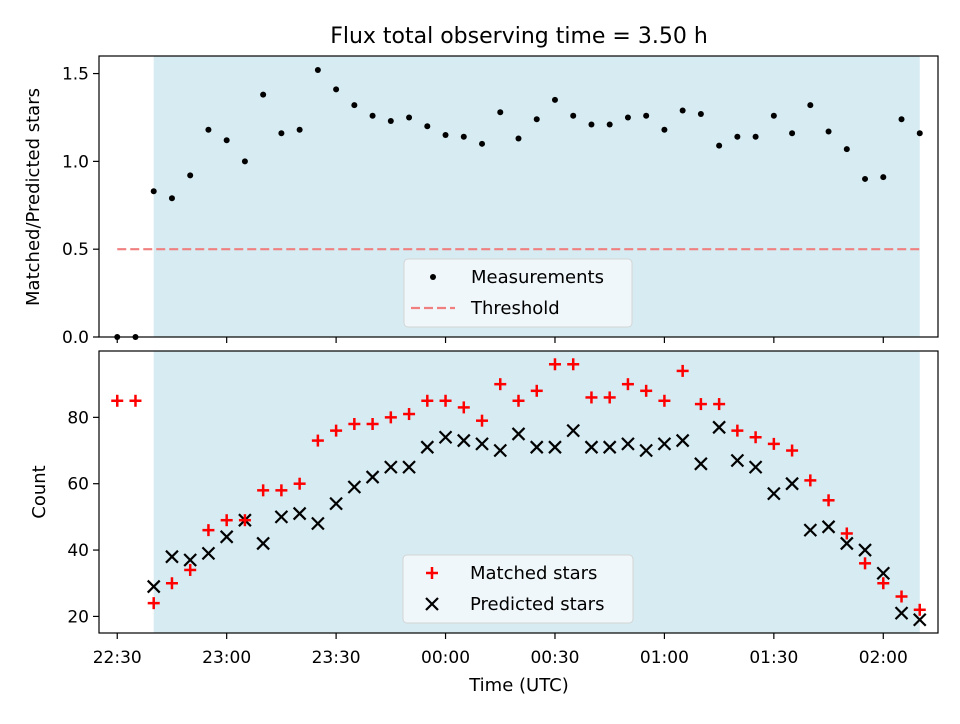 The image size is (960, 724). I want to click on bottom-xtick-label: 22:30, so click(117, 658).